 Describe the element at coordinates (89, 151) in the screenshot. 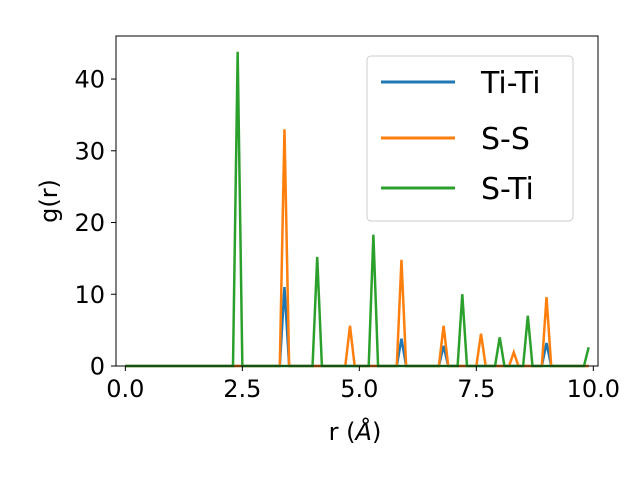

I see `y-tick-label: 30` at that location.